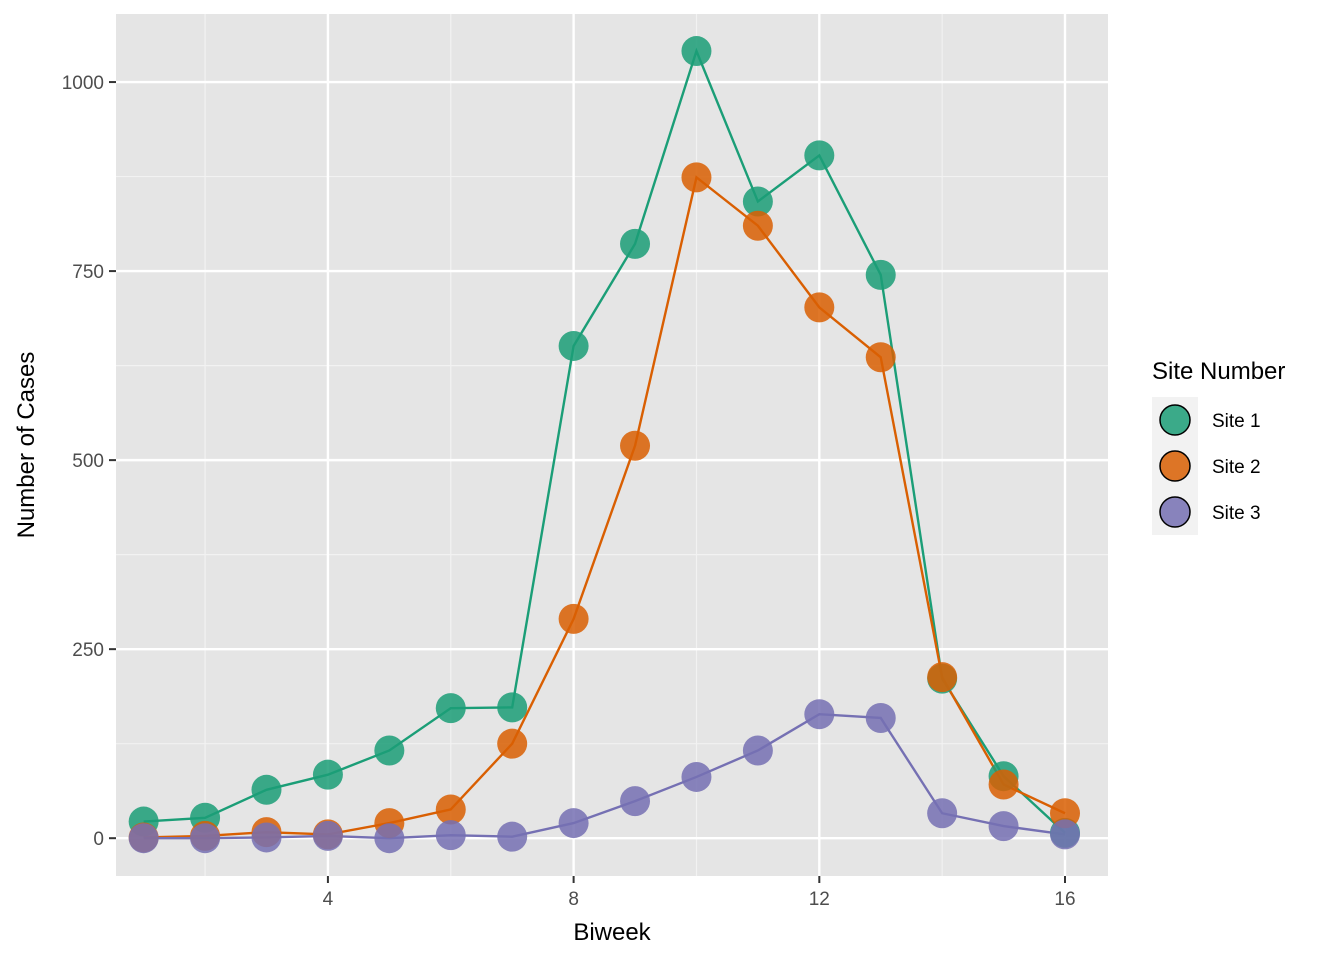 This screenshot has width=1344, height=960. Describe the element at coordinates (699, 893) in the screenshot. I see `x-axis: 4 8 12 16` at that location.